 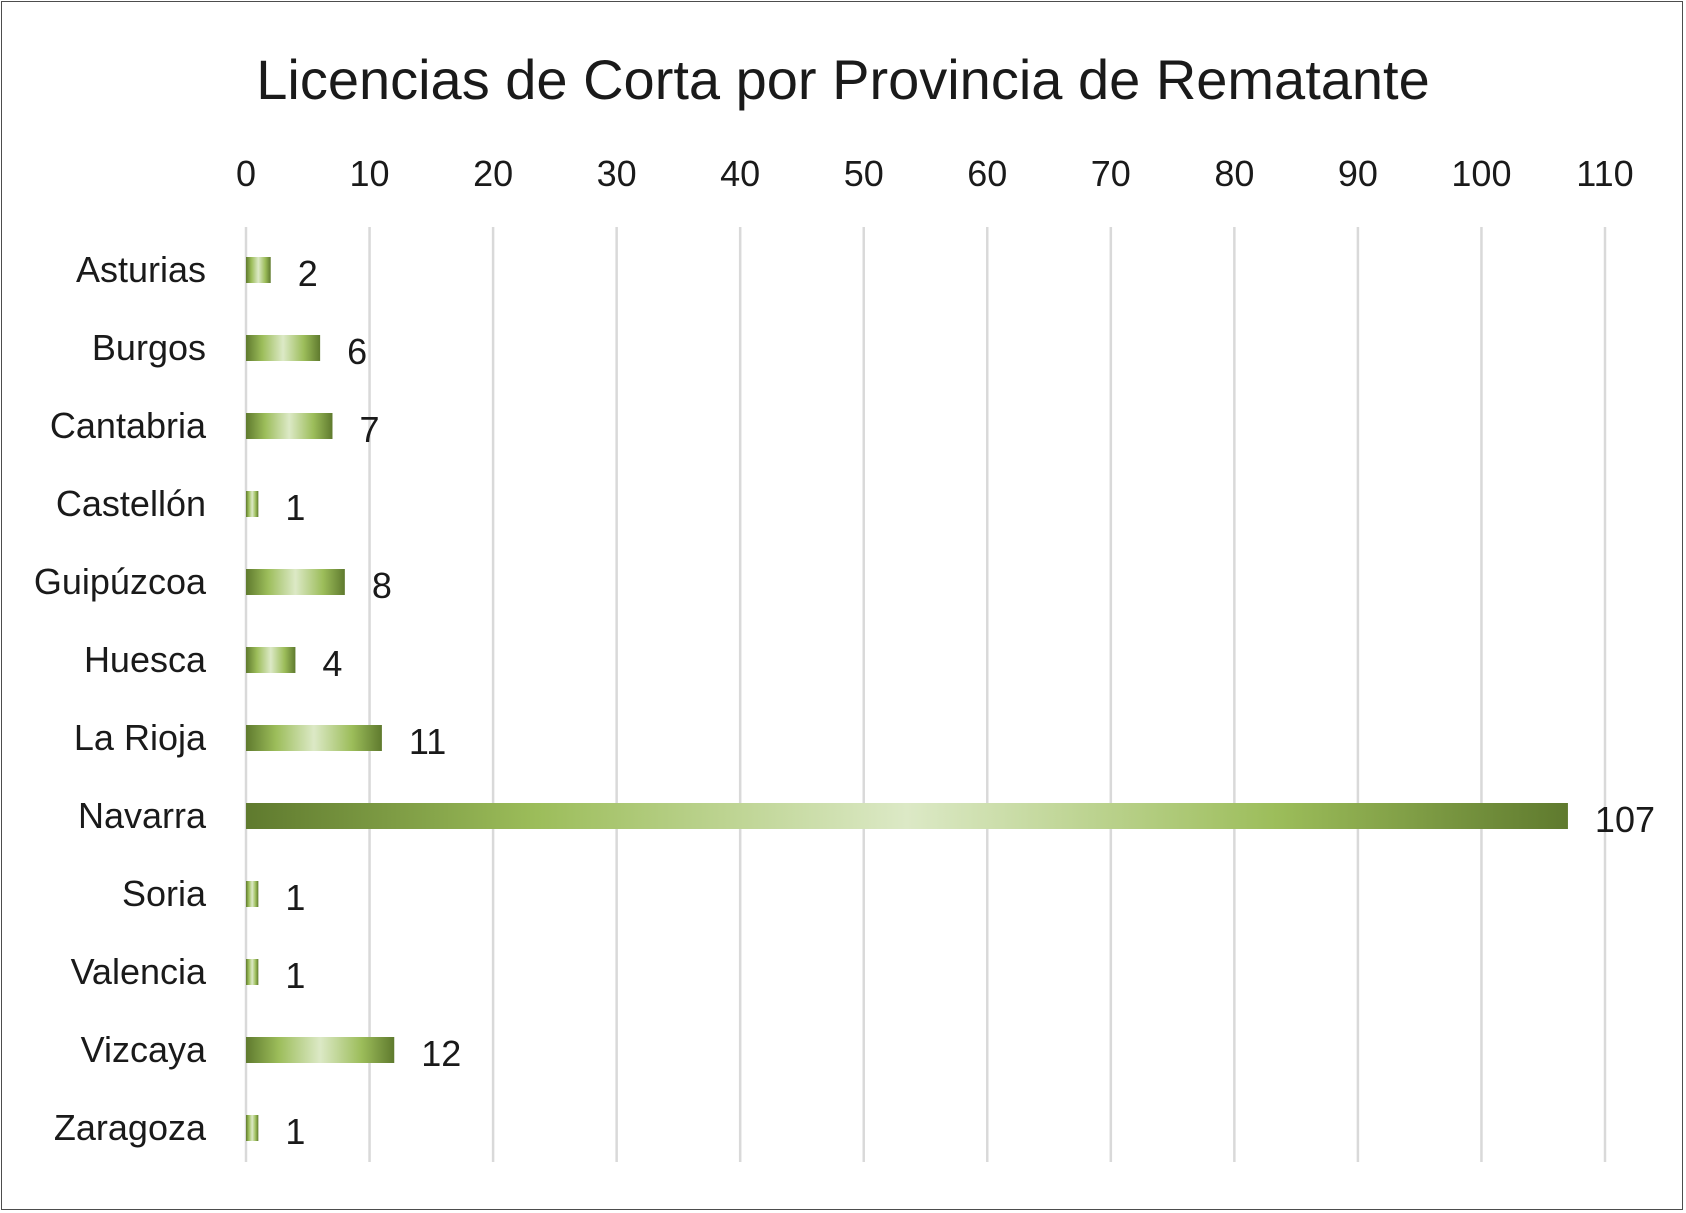 What do you see at coordinates (370, 173) in the screenshot?
I see `x-tick-label: 10` at bounding box center [370, 173].